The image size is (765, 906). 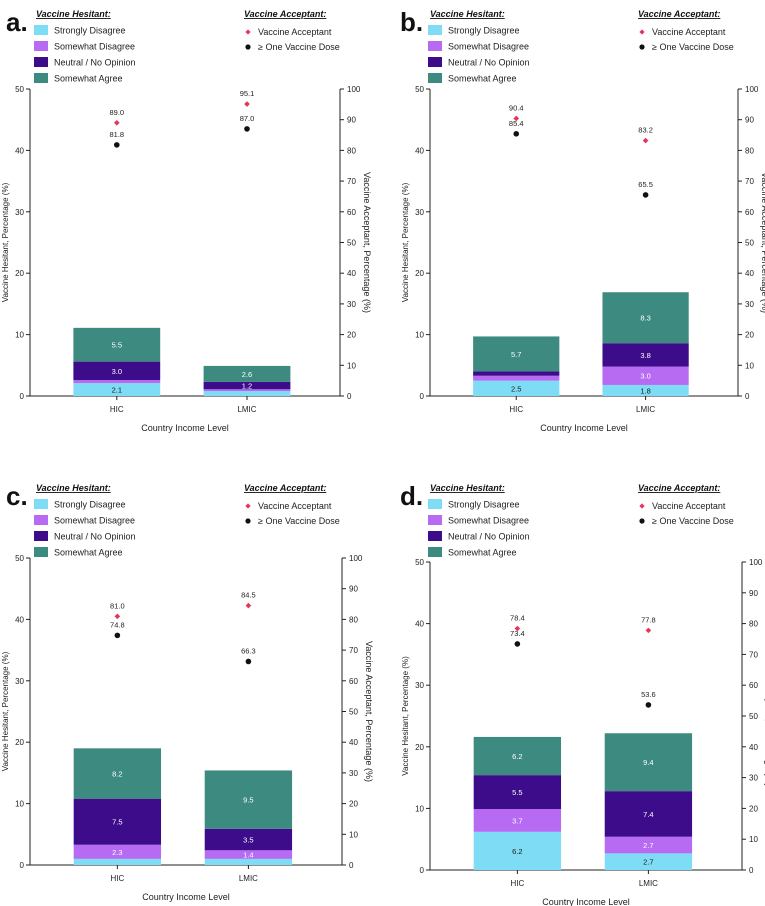 I want to click on bar-value-label: 9.5, so click(x=248, y=800).